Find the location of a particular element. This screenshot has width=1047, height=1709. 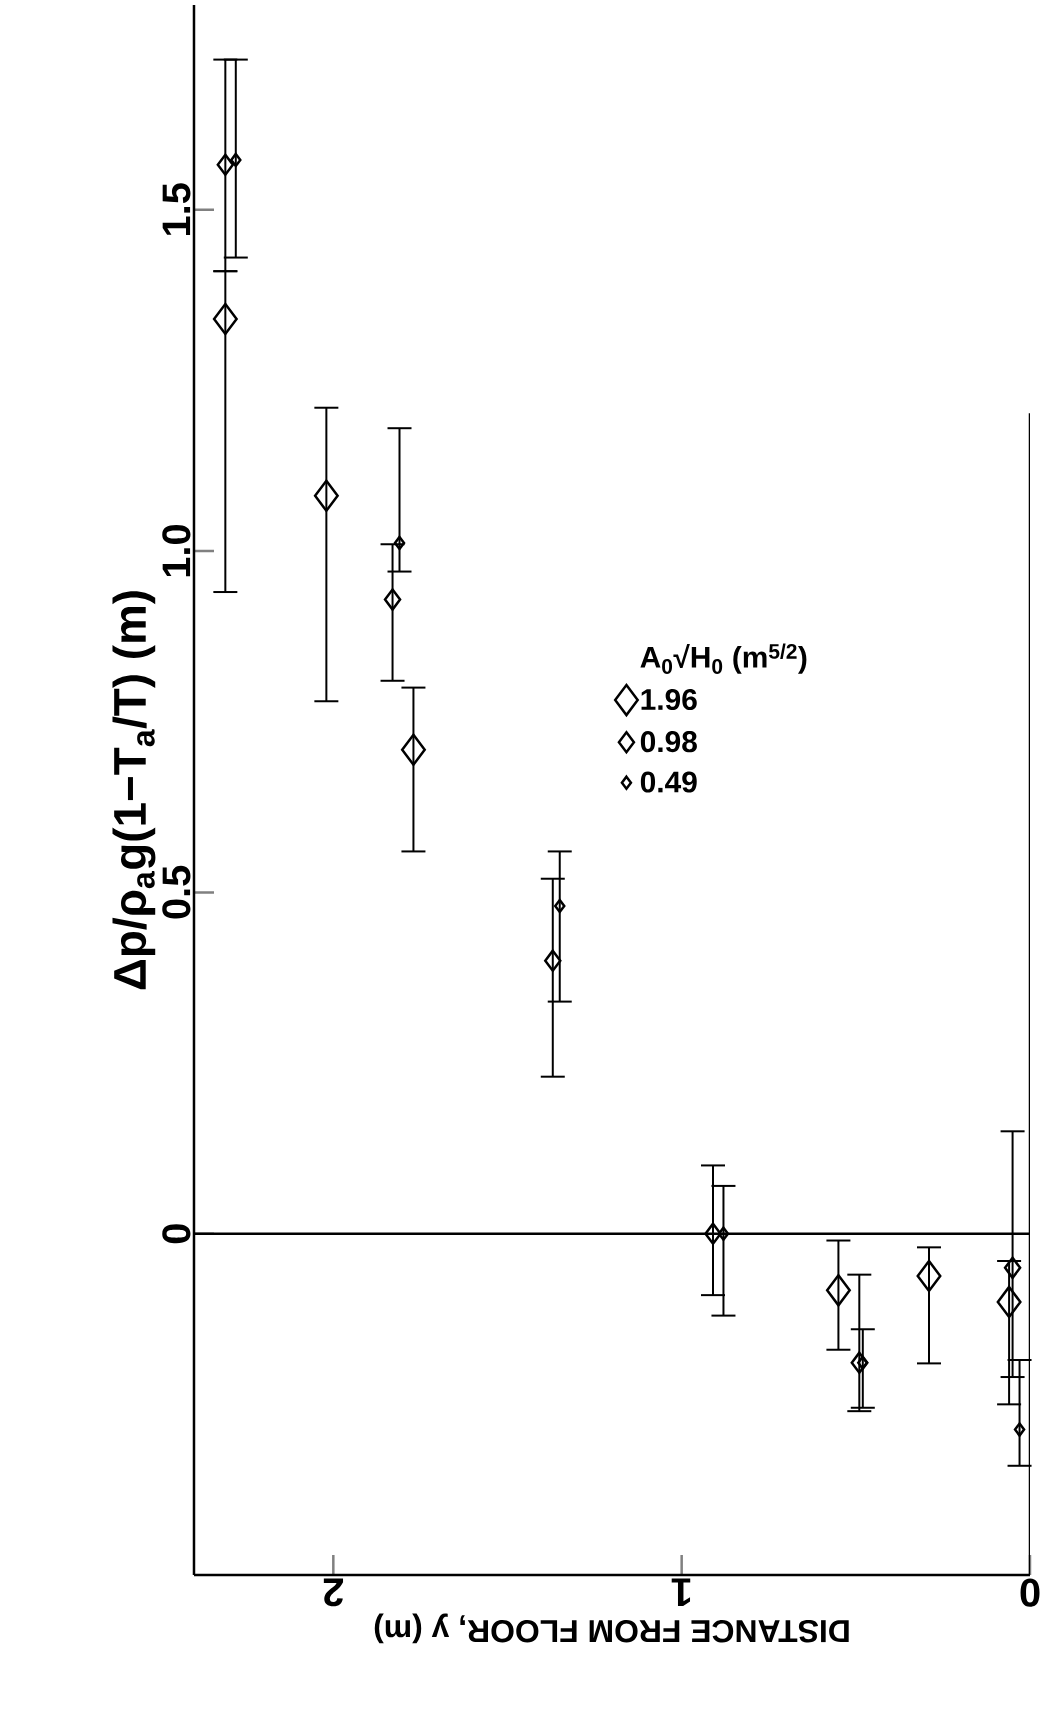

y-tick-label: 0.5 is located at coordinates (176, 892).